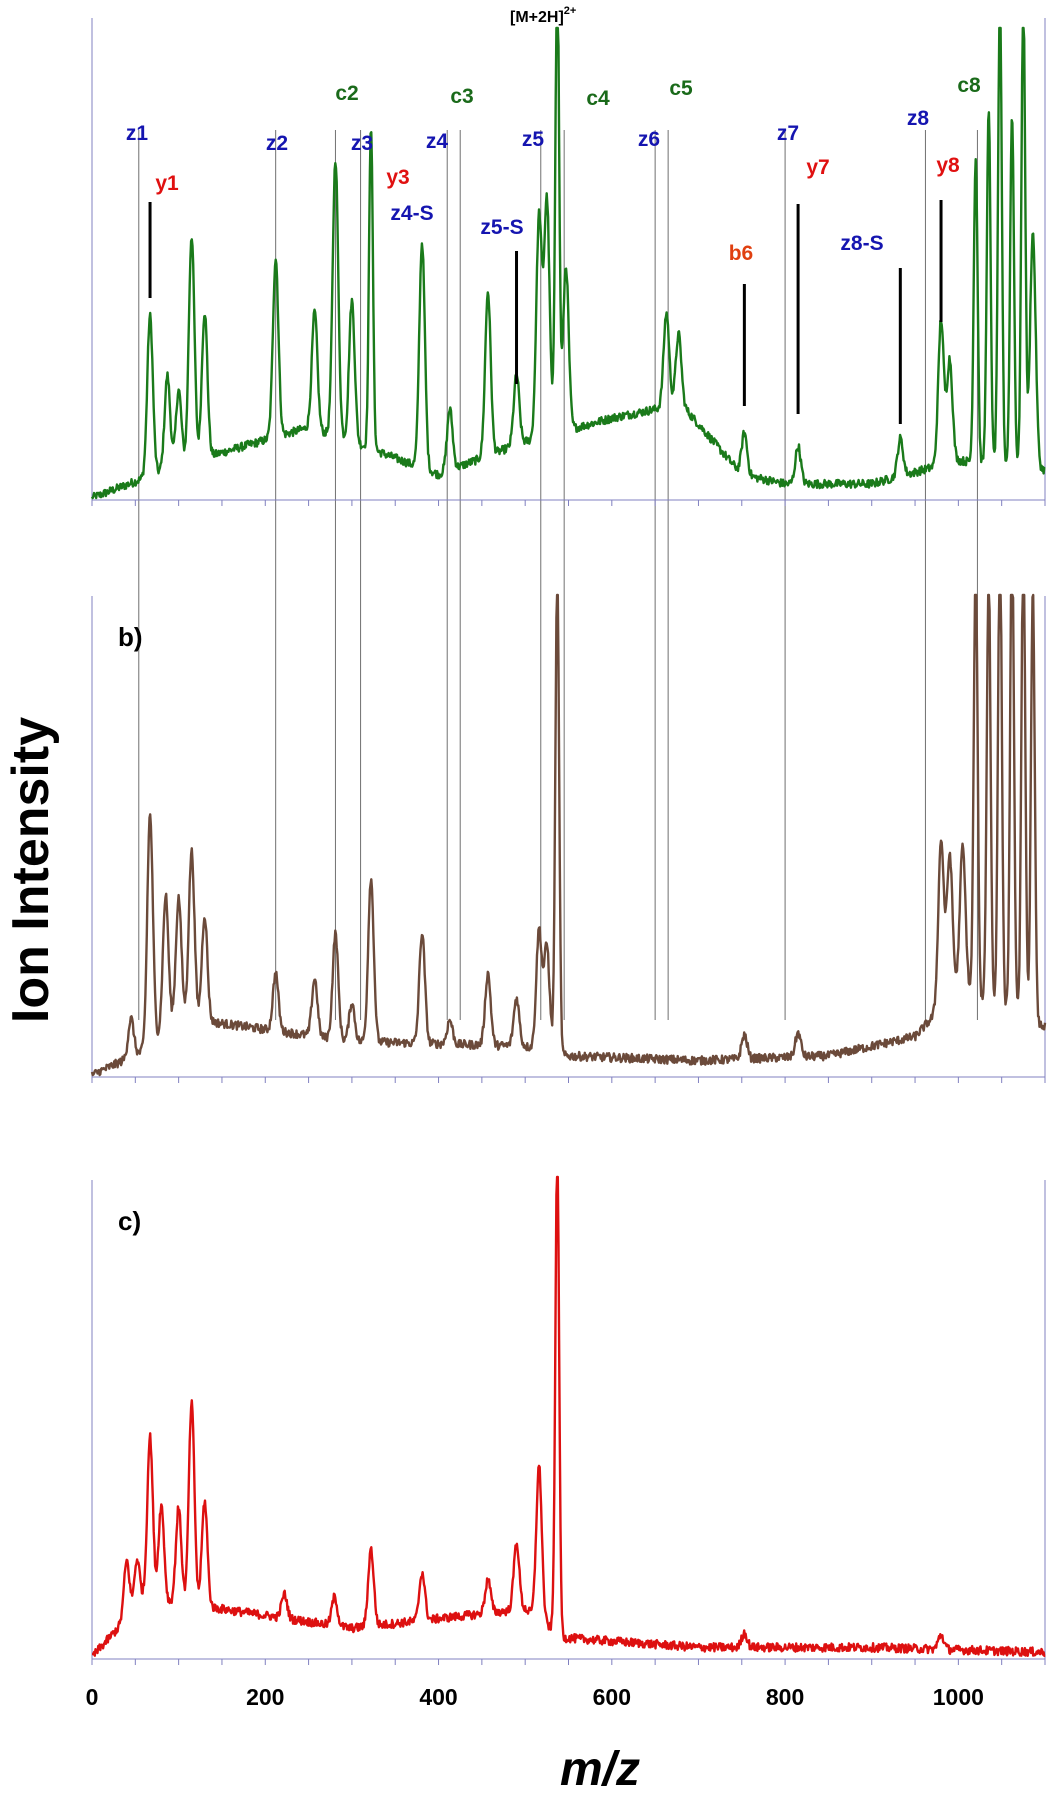 The image size is (1052, 1796). What do you see at coordinates (612, 1697) in the screenshot?
I see `x-tick-label: 600` at bounding box center [612, 1697].